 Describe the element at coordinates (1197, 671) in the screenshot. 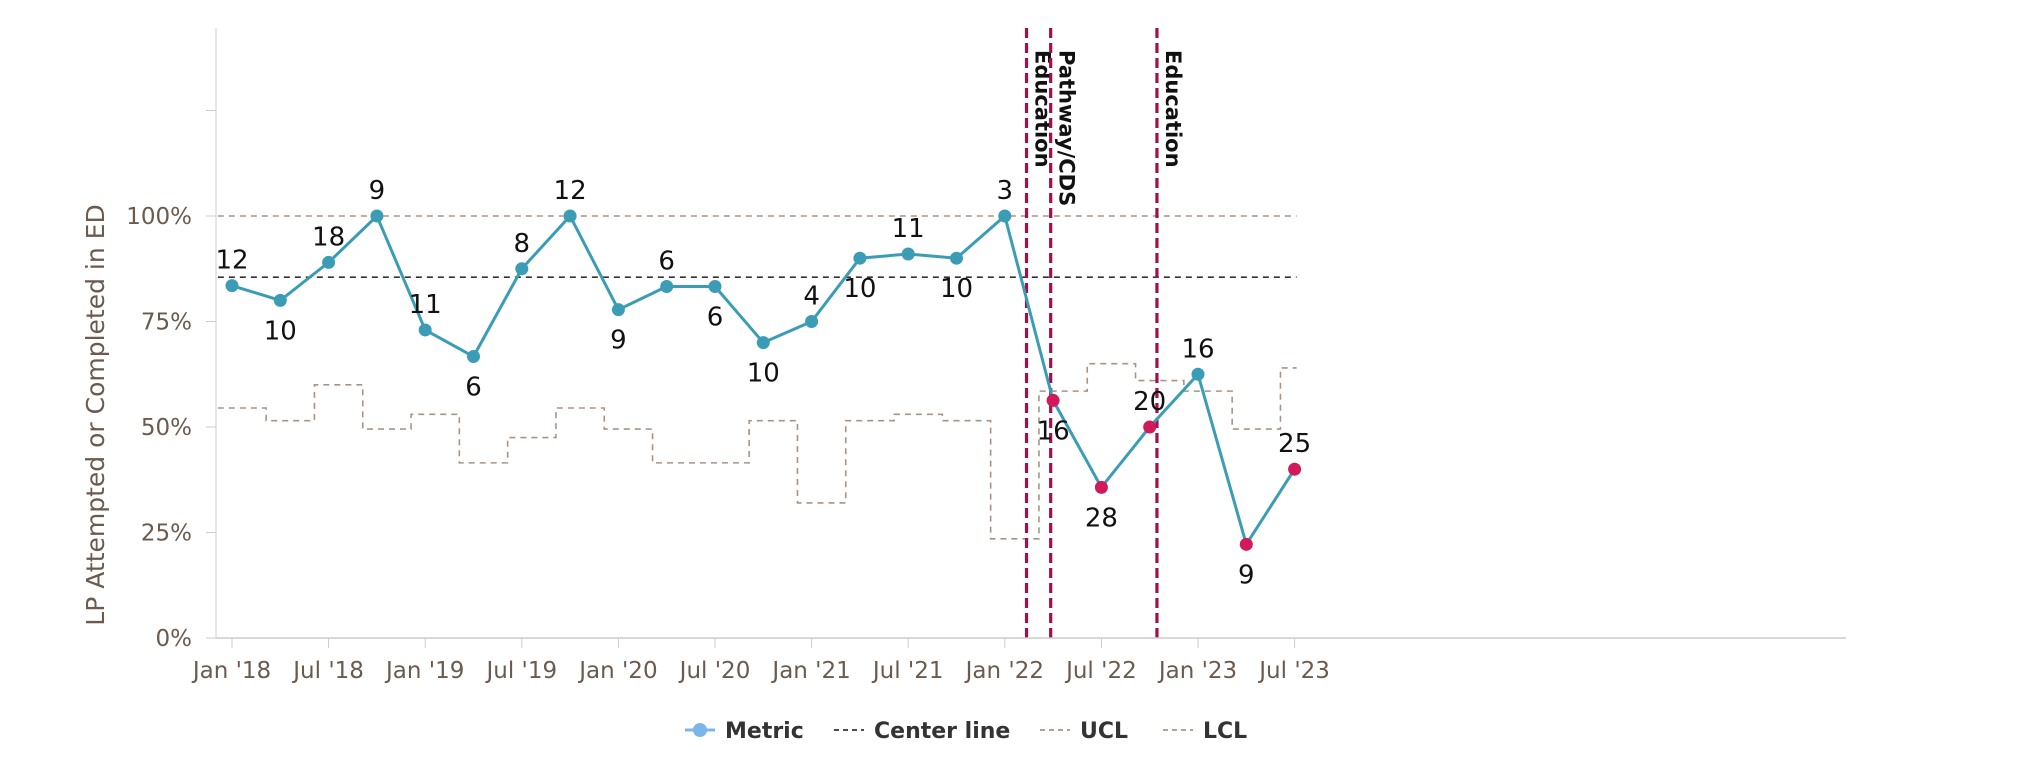

I see `x-tick-label: Jan '23` at that location.